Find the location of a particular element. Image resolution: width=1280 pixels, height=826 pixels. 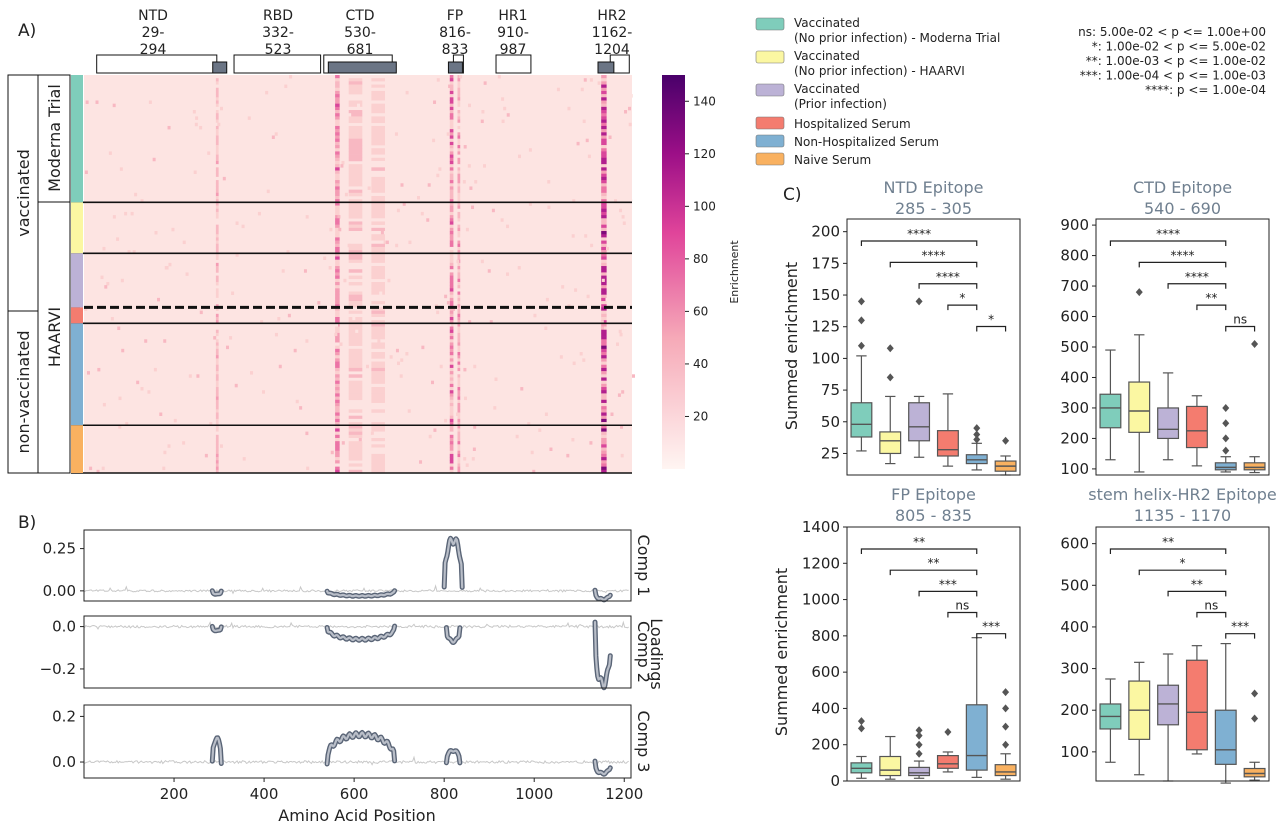

legend-label: Vaccinated is located at coordinates (827, 23).